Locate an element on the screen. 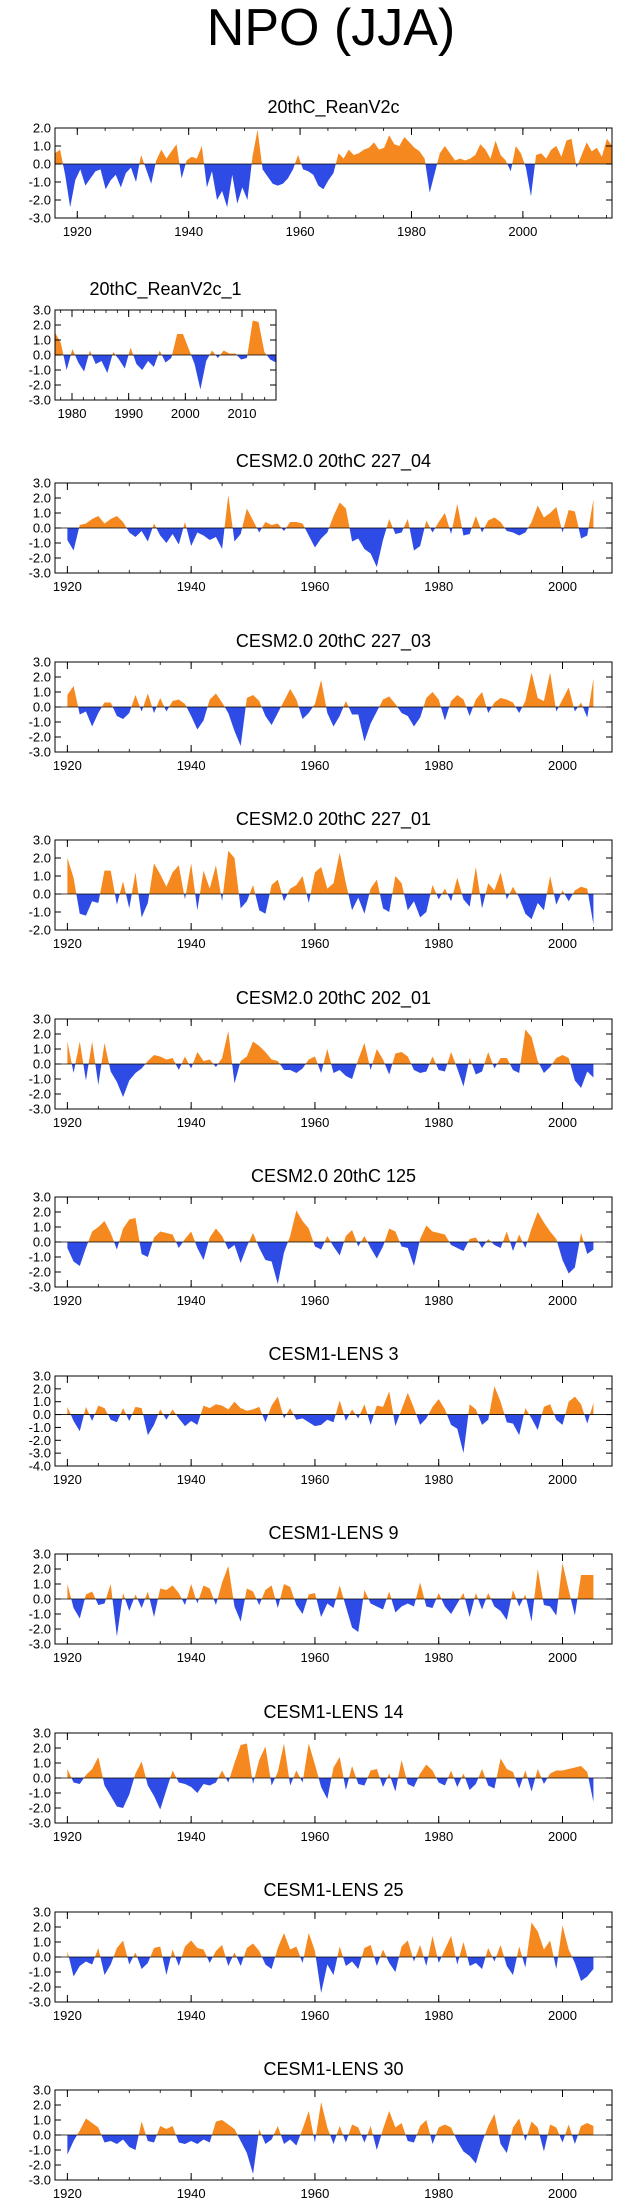 This screenshot has height=2209, width=623. panel-title: CESM1-LENS 30 is located at coordinates (333, 2069).